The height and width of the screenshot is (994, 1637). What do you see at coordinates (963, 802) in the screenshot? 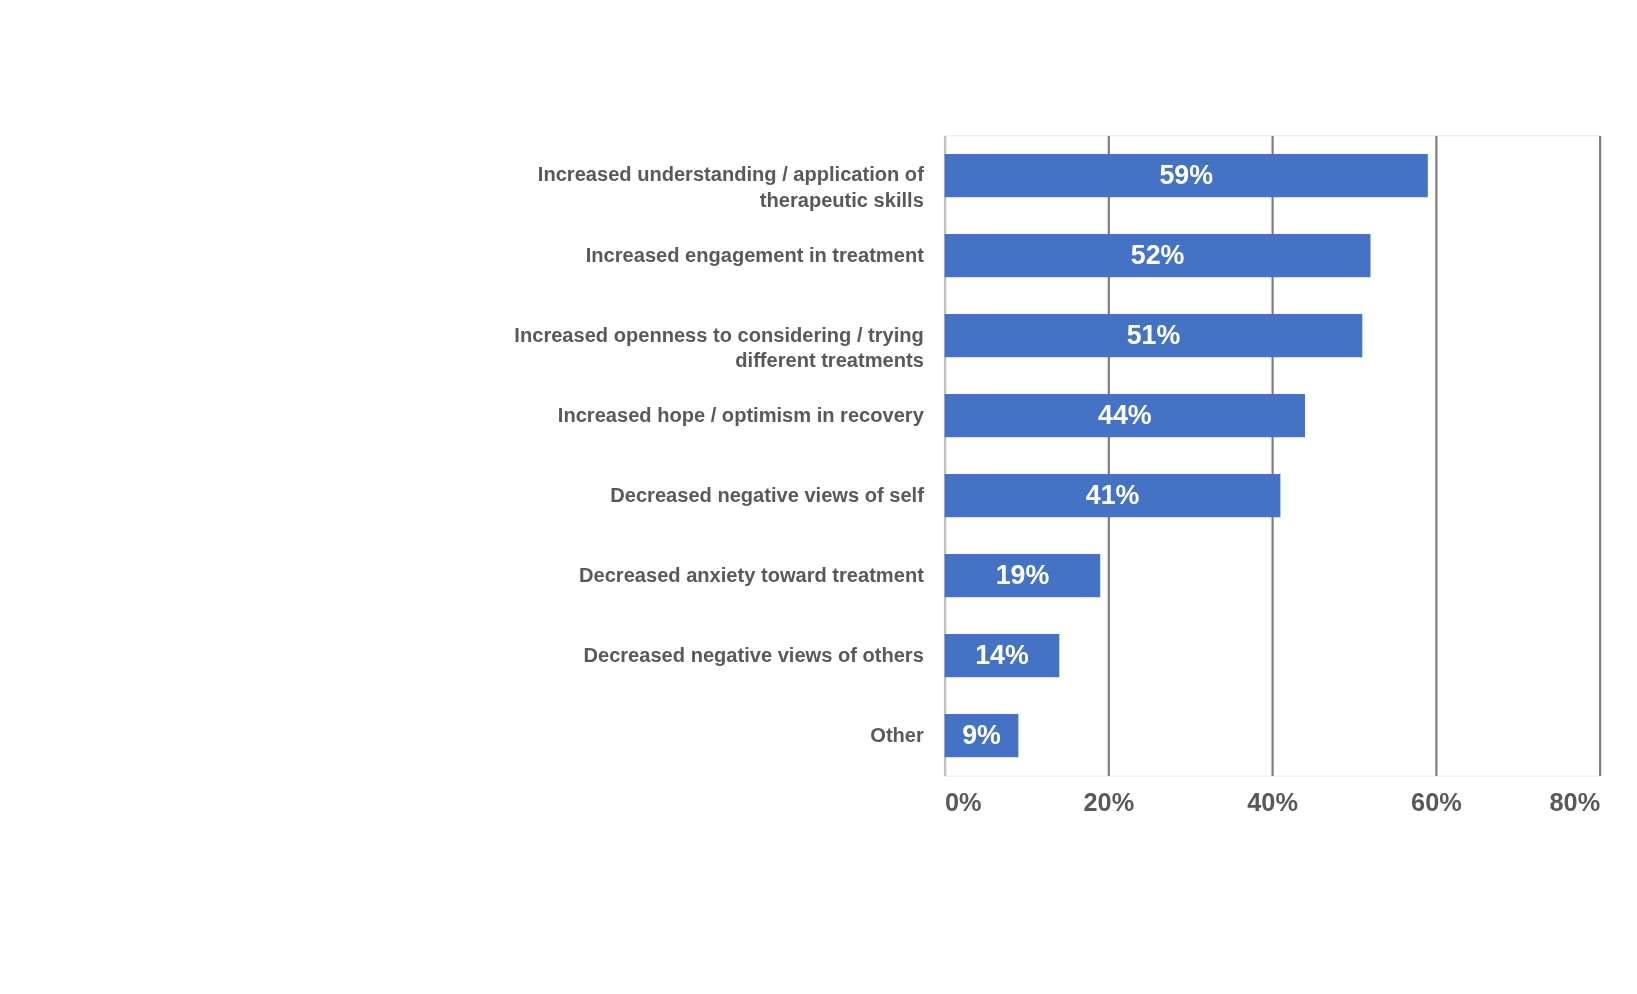
I see `x-tick-label: 0%` at bounding box center [963, 802].